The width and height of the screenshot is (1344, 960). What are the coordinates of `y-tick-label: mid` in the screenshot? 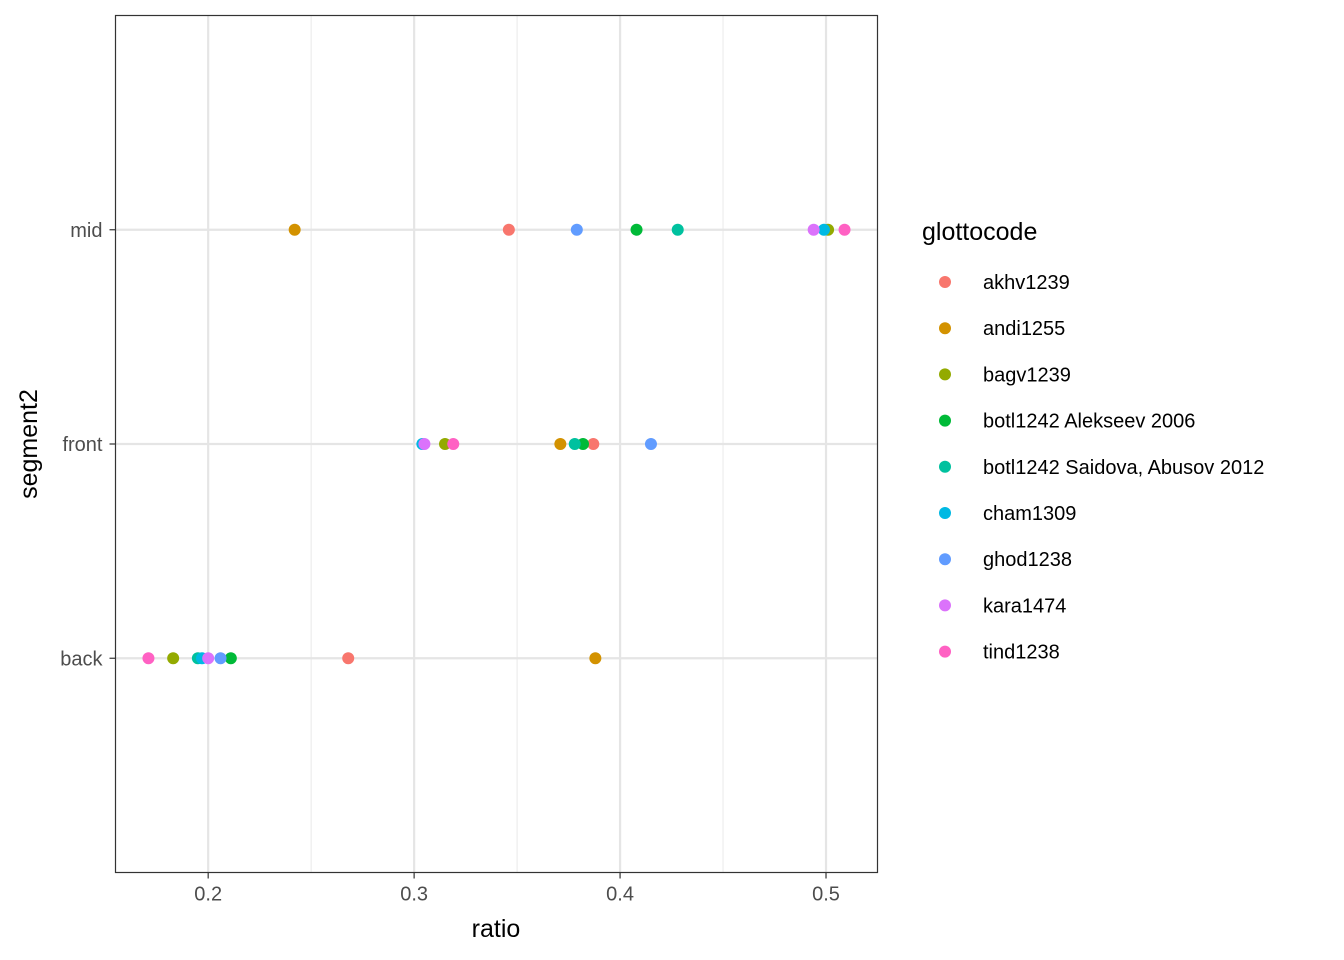 It's located at (86, 231).